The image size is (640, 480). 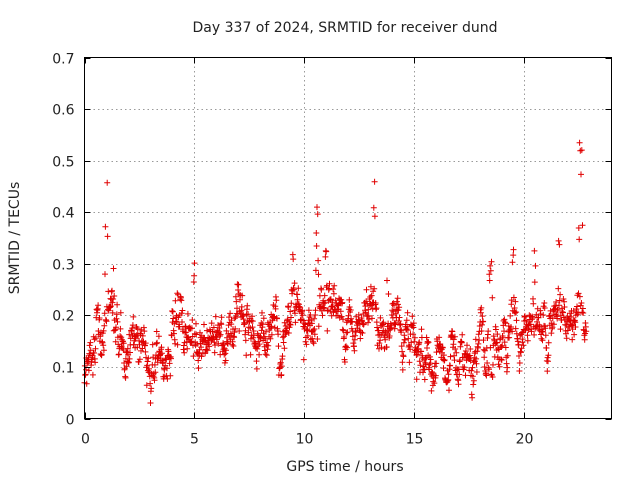 What do you see at coordinates (63, 214) in the screenshot?
I see `y-tick-label: 0.4` at bounding box center [63, 214].